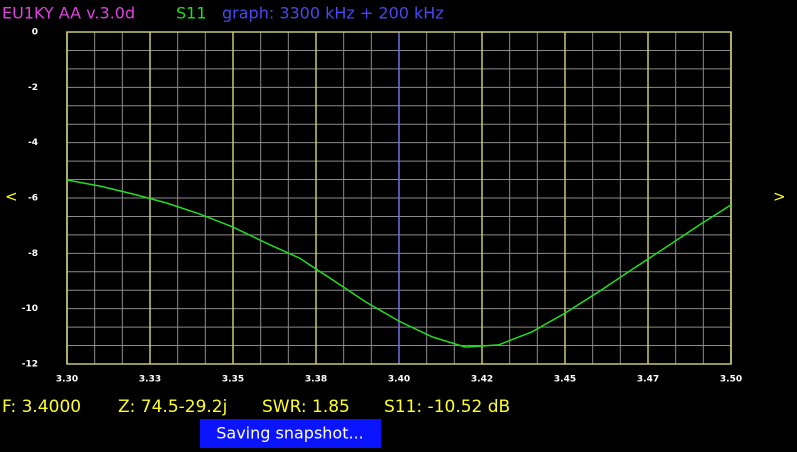  What do you see at coordinates (30, 365) in the screenshot?
I see `y-tick-label: -12` at bounding box center [30, 365].